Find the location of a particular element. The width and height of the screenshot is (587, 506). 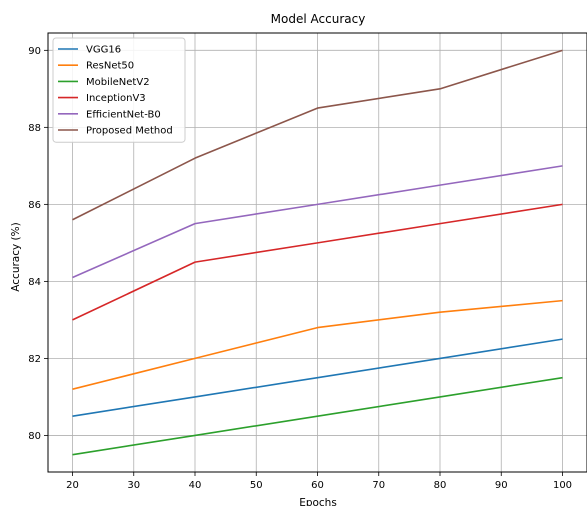

legend-box is located at coordinates (119, 90).